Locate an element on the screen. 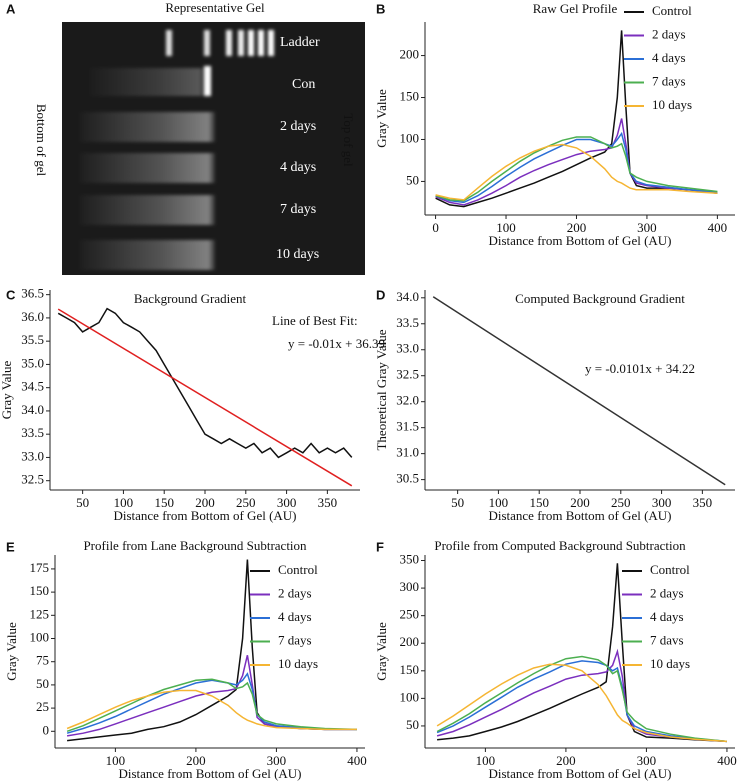 The image size is (744, 784). lane-label: 4 days is located at coordinates (298, 167).